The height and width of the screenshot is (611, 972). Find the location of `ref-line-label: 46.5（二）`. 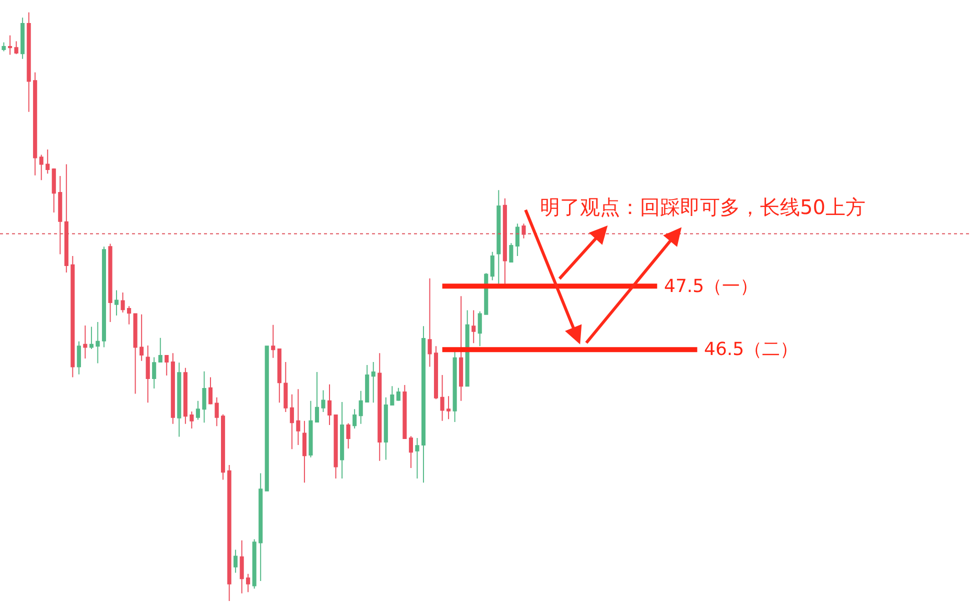

ref-line-label: 46.5（二） is located at coordinates (751, 349).